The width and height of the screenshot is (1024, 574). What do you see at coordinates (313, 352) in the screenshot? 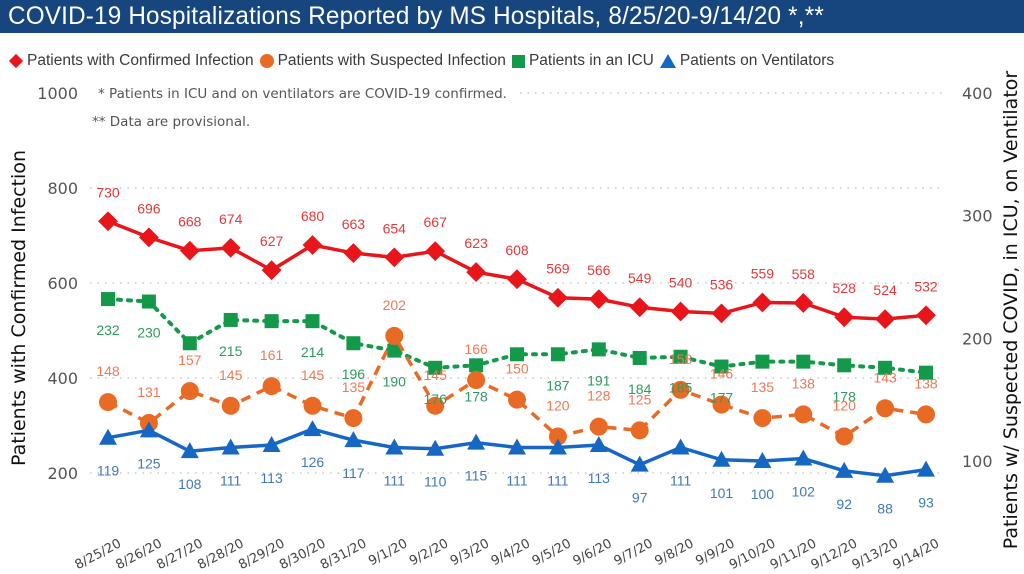
I see `data-label-patients-in-an-icu: 214` at bounding box center [313, 352].